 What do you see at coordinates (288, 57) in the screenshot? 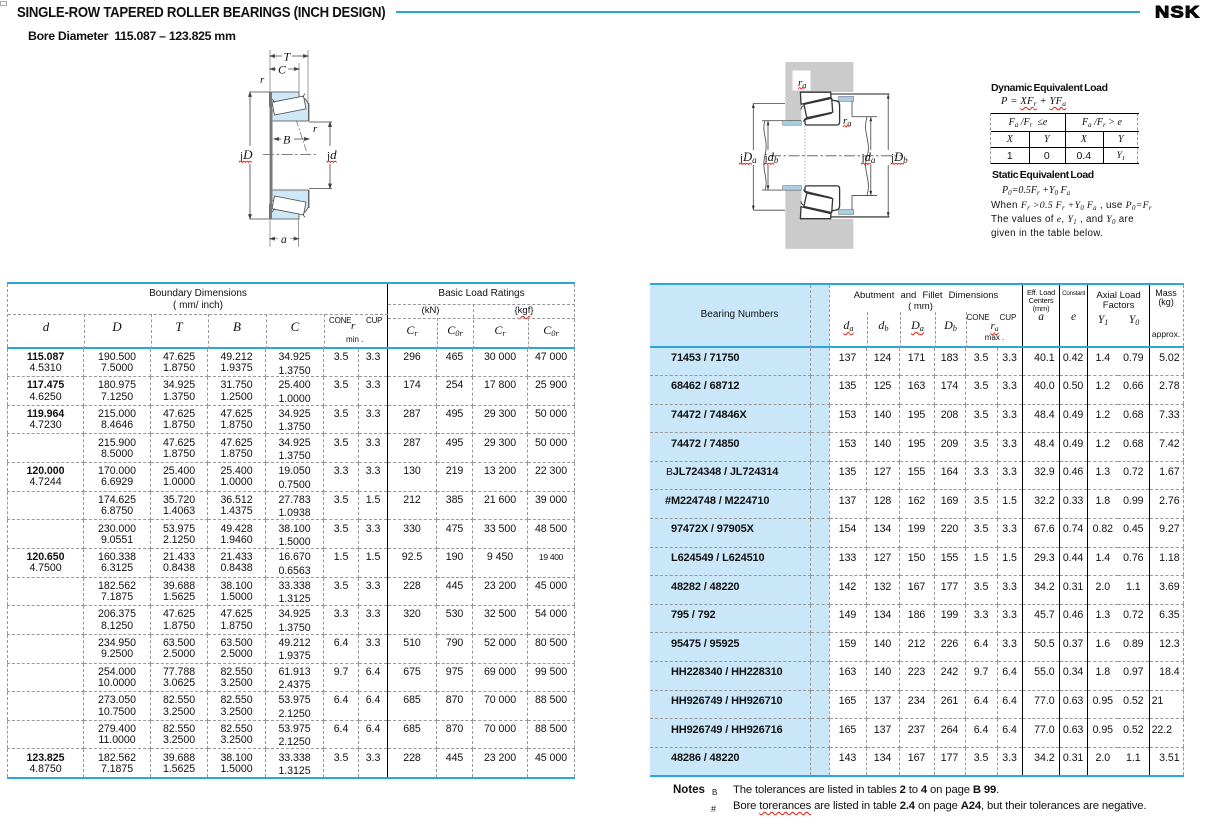
I see `svg-text: T` at bounding box center [288, 57].